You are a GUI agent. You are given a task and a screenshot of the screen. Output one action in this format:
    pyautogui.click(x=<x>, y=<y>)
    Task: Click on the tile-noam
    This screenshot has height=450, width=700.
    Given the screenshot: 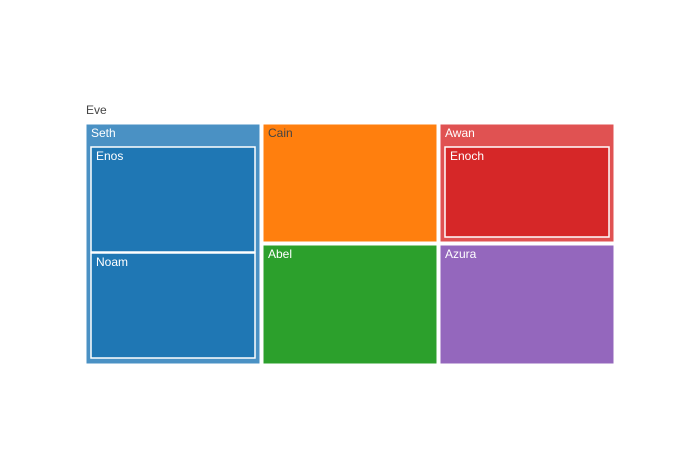 What is the action you would take?
    pyautogui.click(x=173, y=305)
    